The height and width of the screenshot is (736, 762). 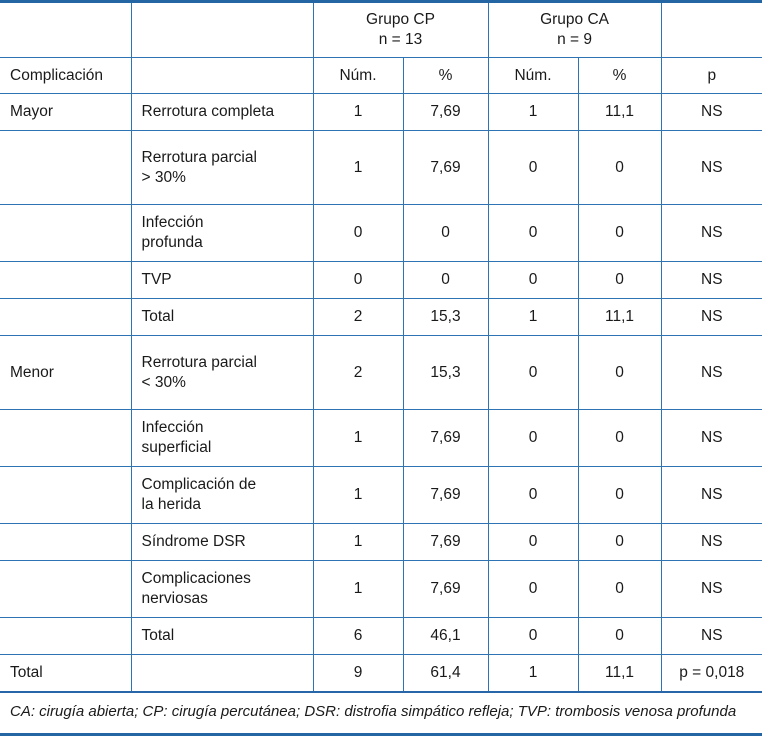 What do you see at coordinates (357, 76) in the screenshot?
I see `column-header-num-cp: Núm.` at bounding box center [357, 76].